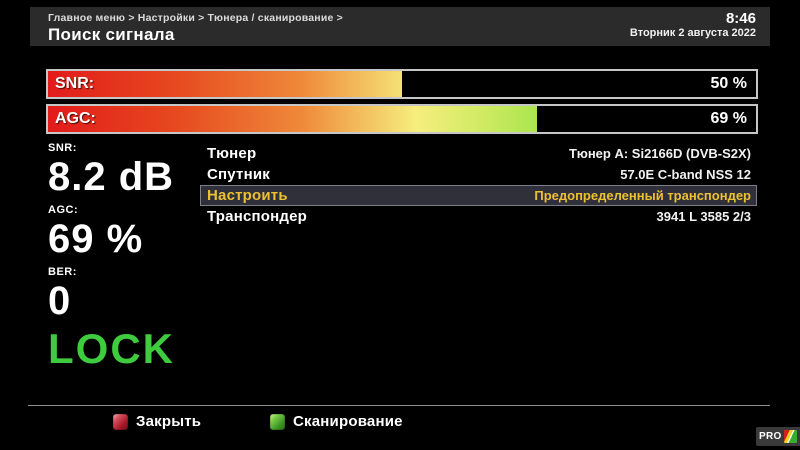 The width and height of the screenshot is (800, 450). Describe the element at coordinates (75, 83) in the screenshot. I see `snr-bar-label: SNR:` at that location.